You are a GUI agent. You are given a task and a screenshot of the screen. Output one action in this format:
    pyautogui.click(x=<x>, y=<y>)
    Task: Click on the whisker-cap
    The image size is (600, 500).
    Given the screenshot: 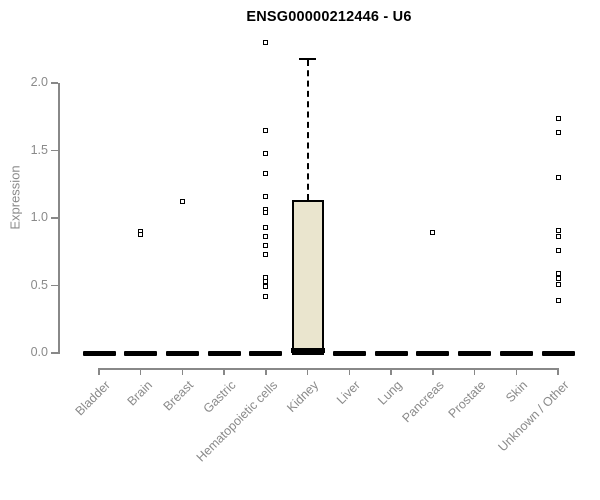 What is the action you would take?
    pyautogui.click(x=308, y=59)
    